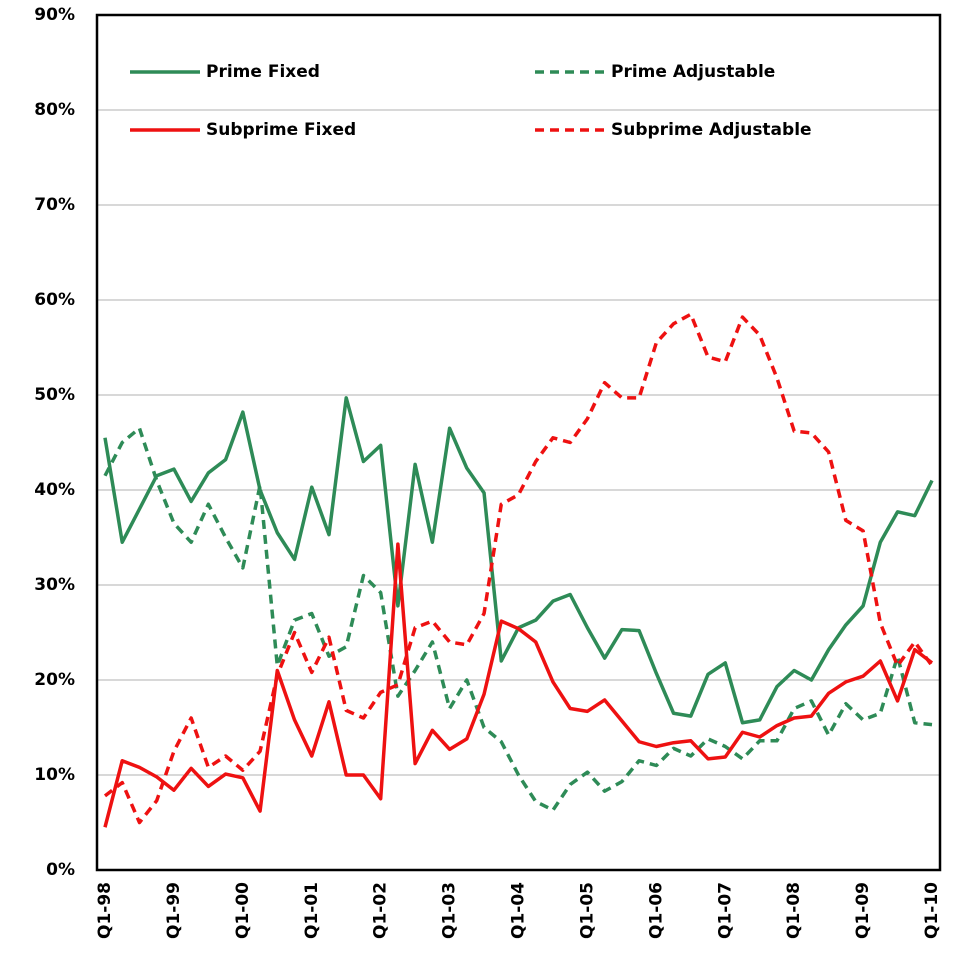  I want to click on x-tick-label: Q1-10, so click(932, 910).